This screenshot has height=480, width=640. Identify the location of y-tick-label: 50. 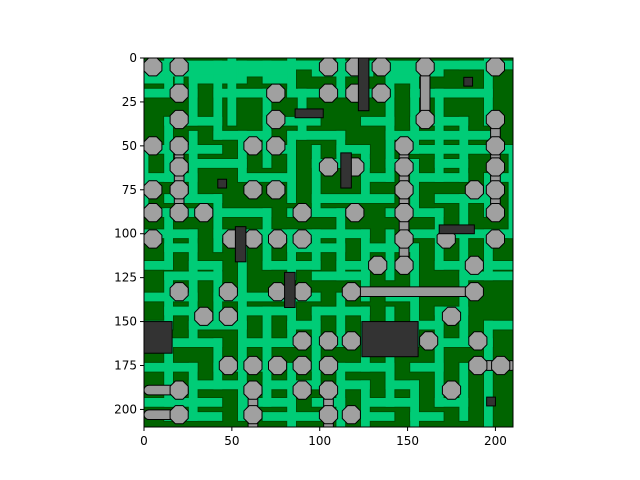
(129, 146).